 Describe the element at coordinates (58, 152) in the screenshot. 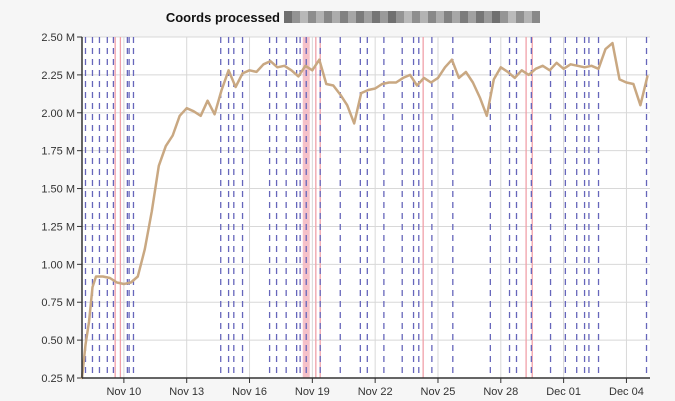

I see `y-tick-label: 1.75 M` at that location.